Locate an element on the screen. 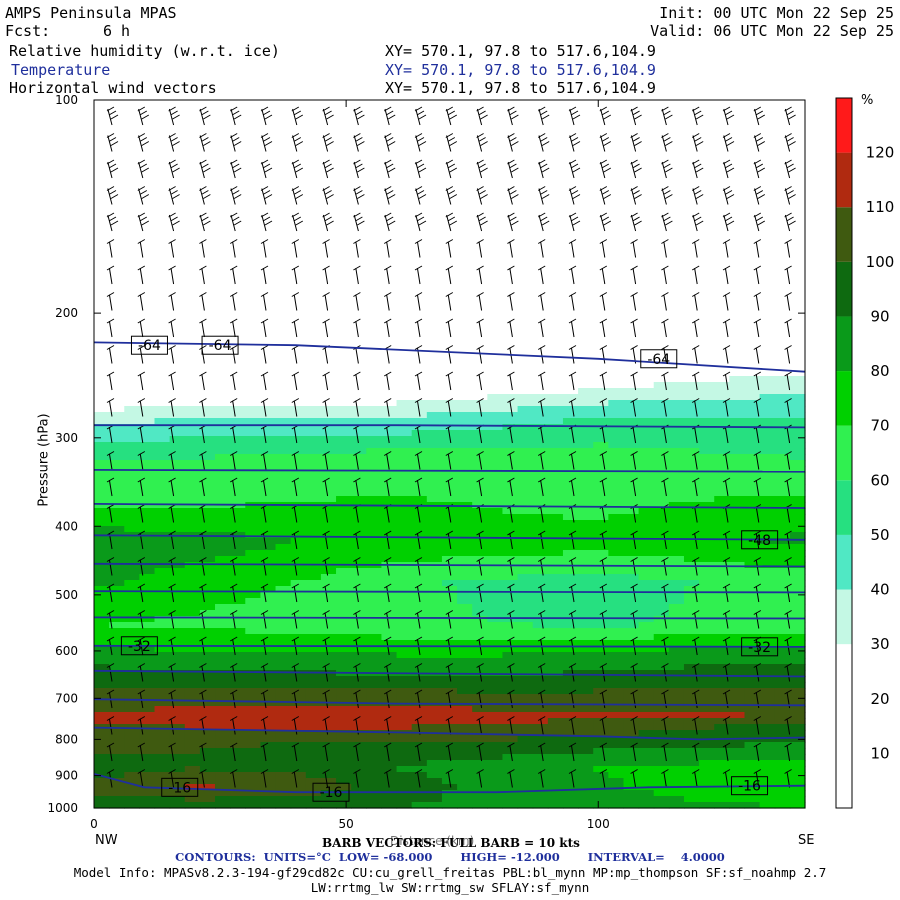 The image size is (900, 900). colorbar-tick-label: 20 is located at coordinates (879, 699).